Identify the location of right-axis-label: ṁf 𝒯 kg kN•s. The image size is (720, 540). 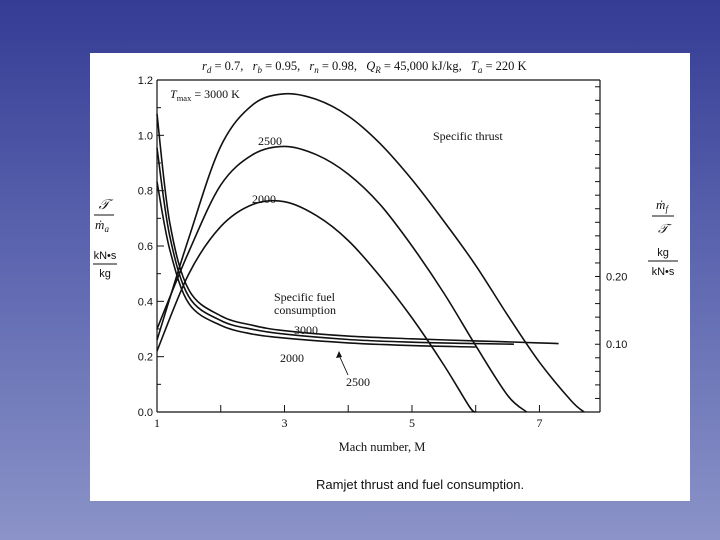
(663, 237).